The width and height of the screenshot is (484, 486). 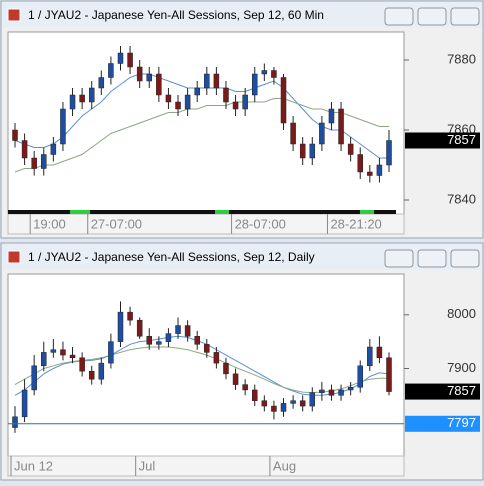 What do you see at coordinates (49, 223) in the screenshot?
I see `x-tick-label: 19:00` at bounding box center [49, 223].